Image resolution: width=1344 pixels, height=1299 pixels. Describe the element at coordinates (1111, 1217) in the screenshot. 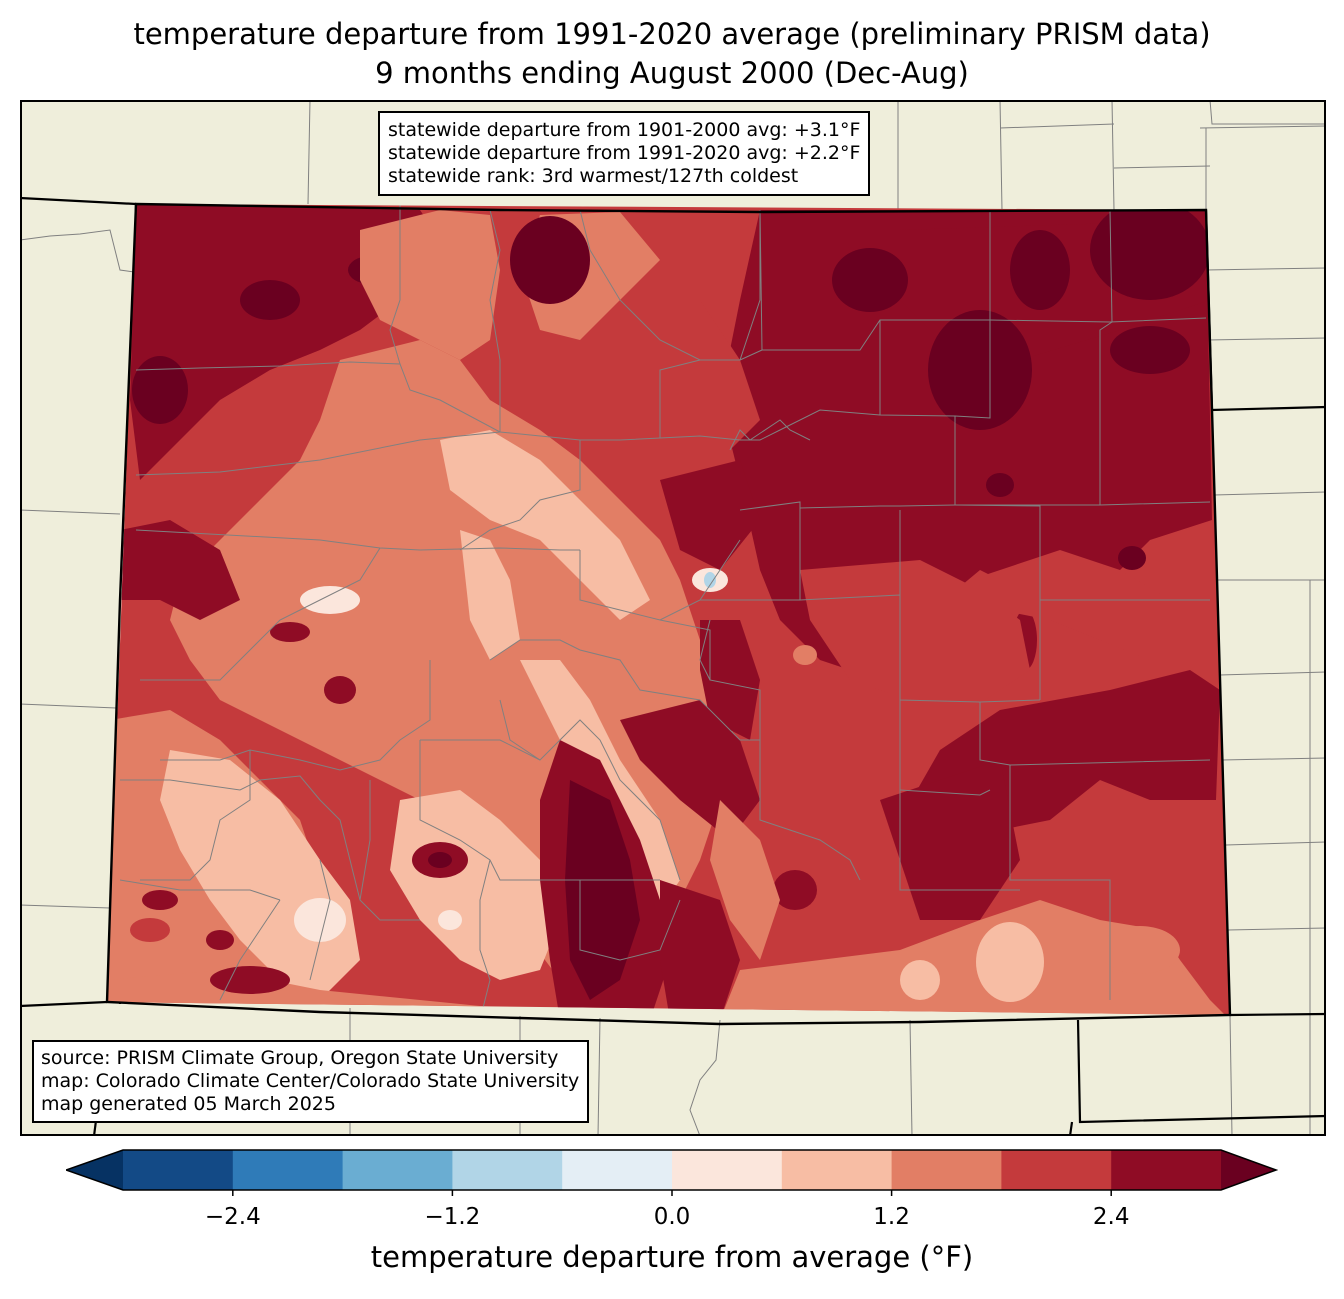

I see `colorbar-tick-label: 2.4` at that location.